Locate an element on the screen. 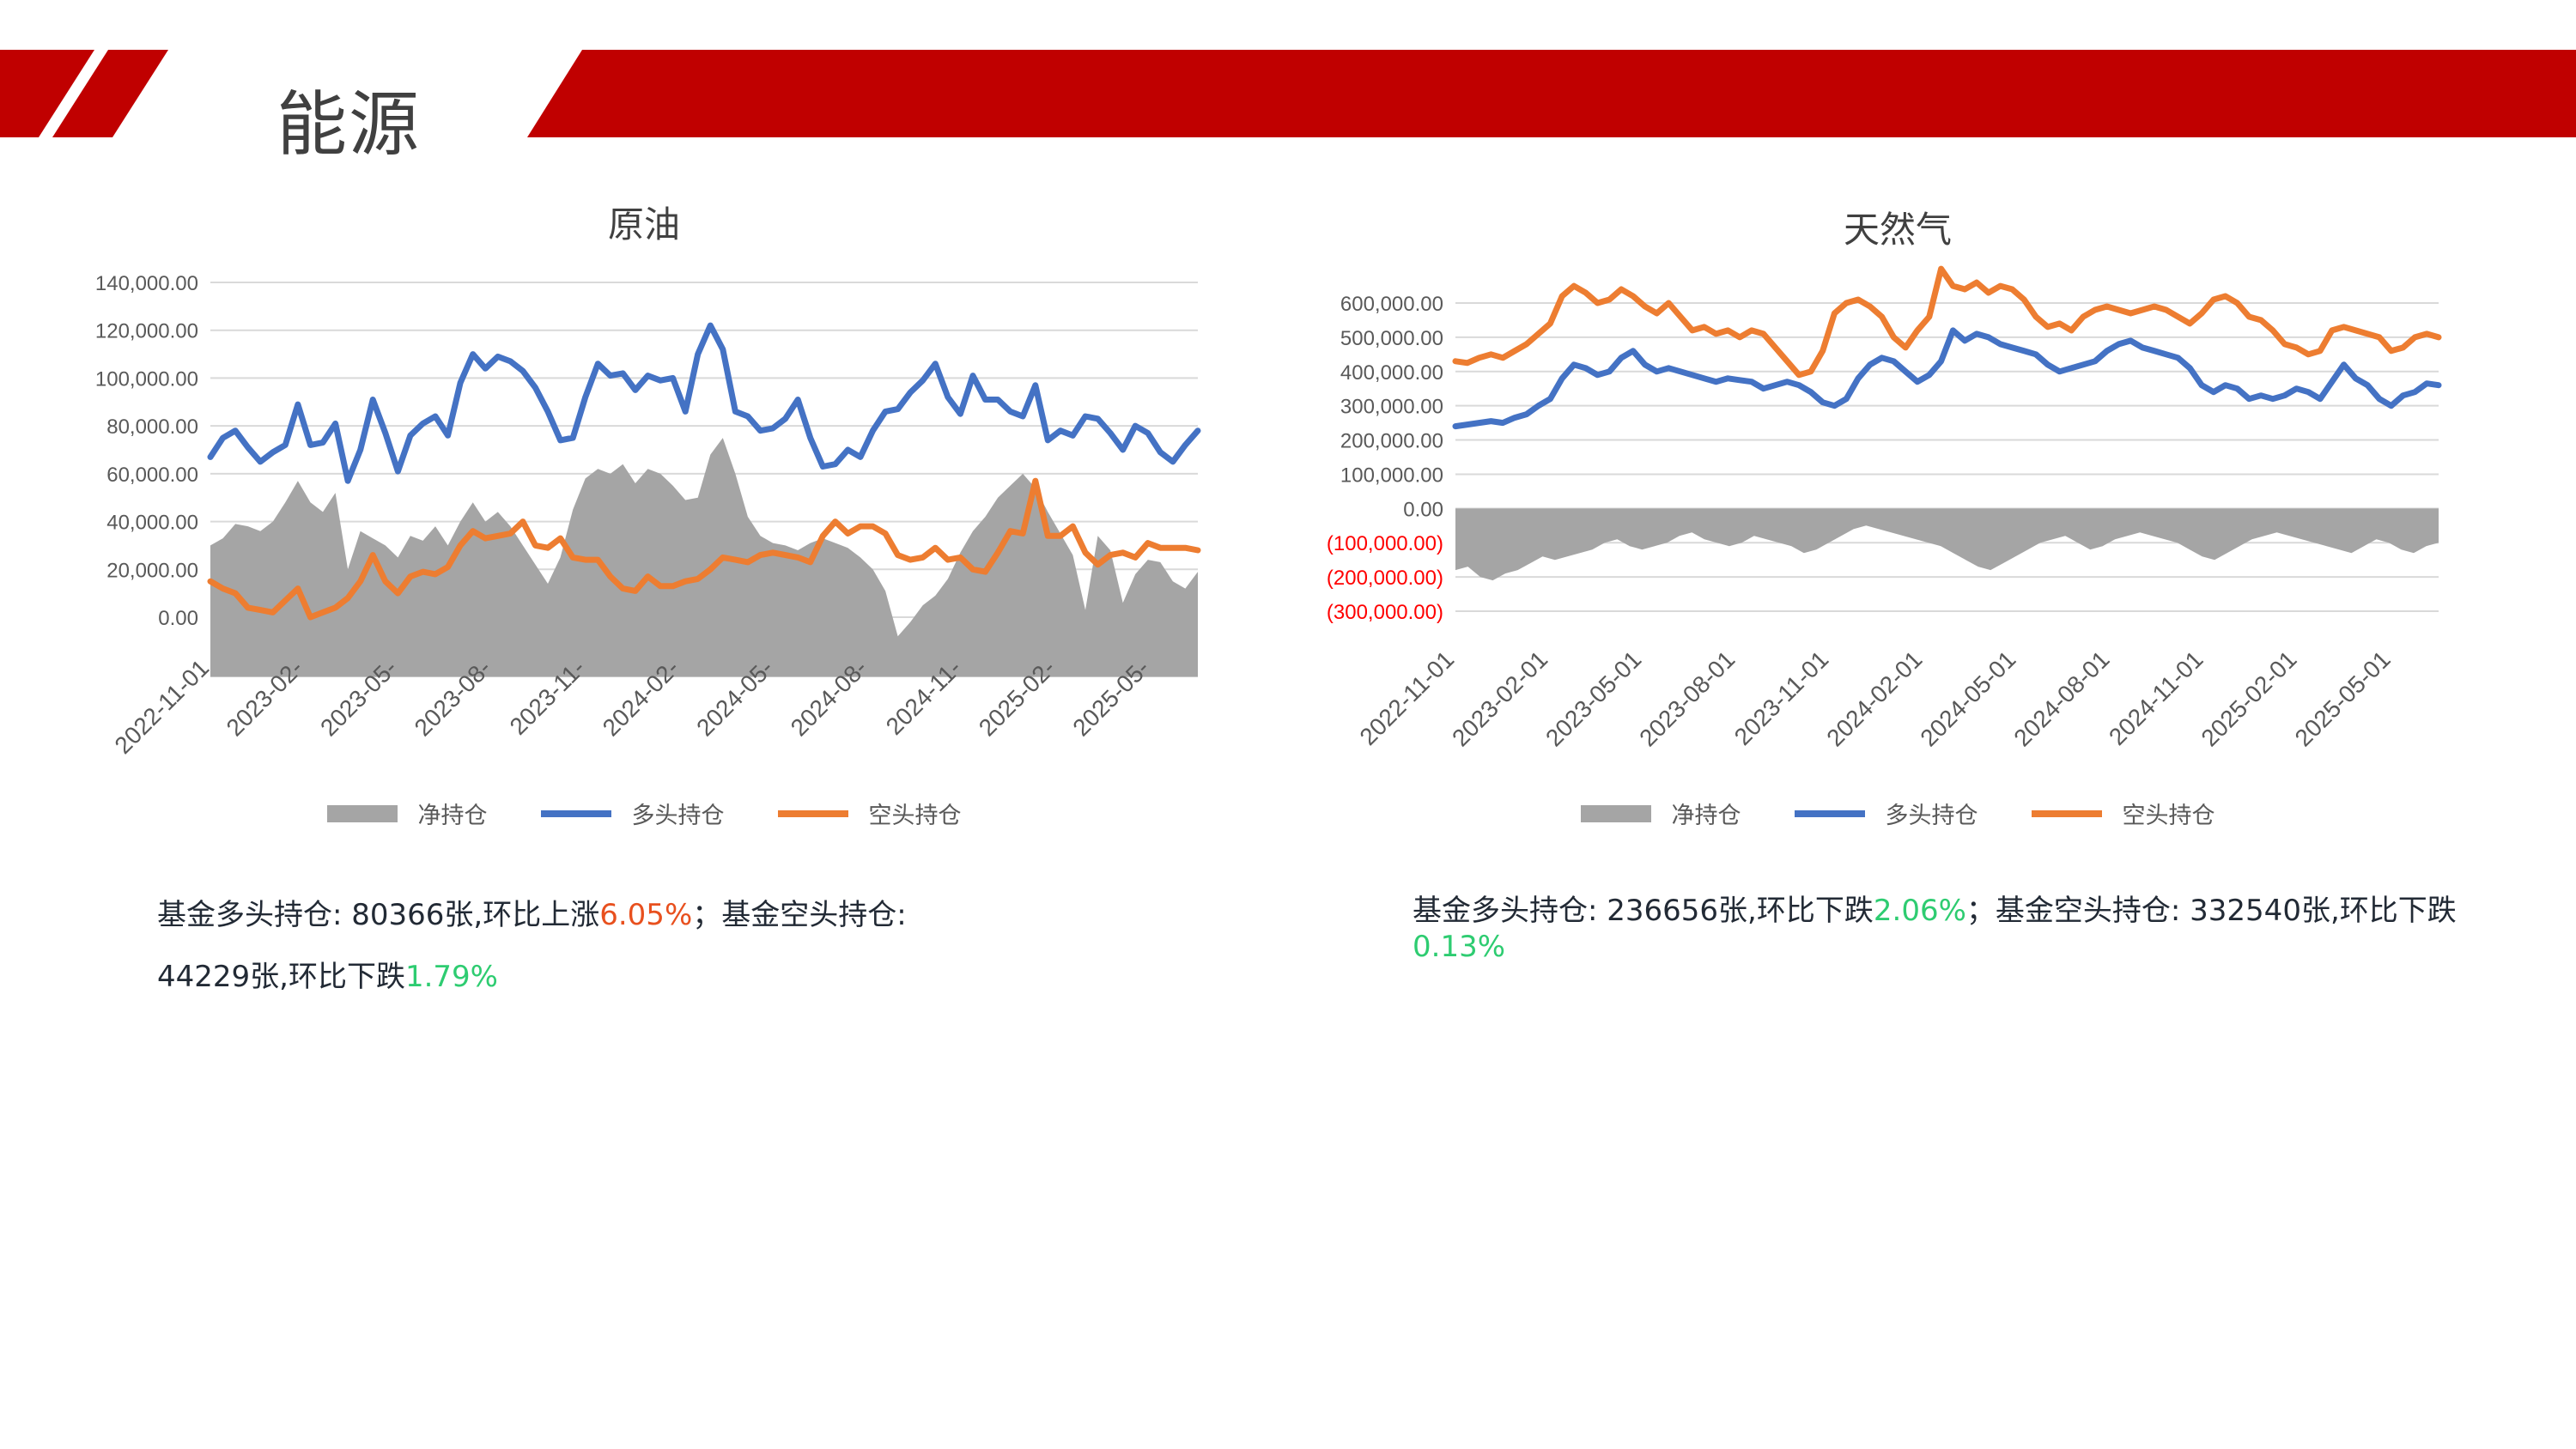 The image size is (2576, 1449). x-tick-label: 2023-02-01 is located at coordinates (1499, 698).